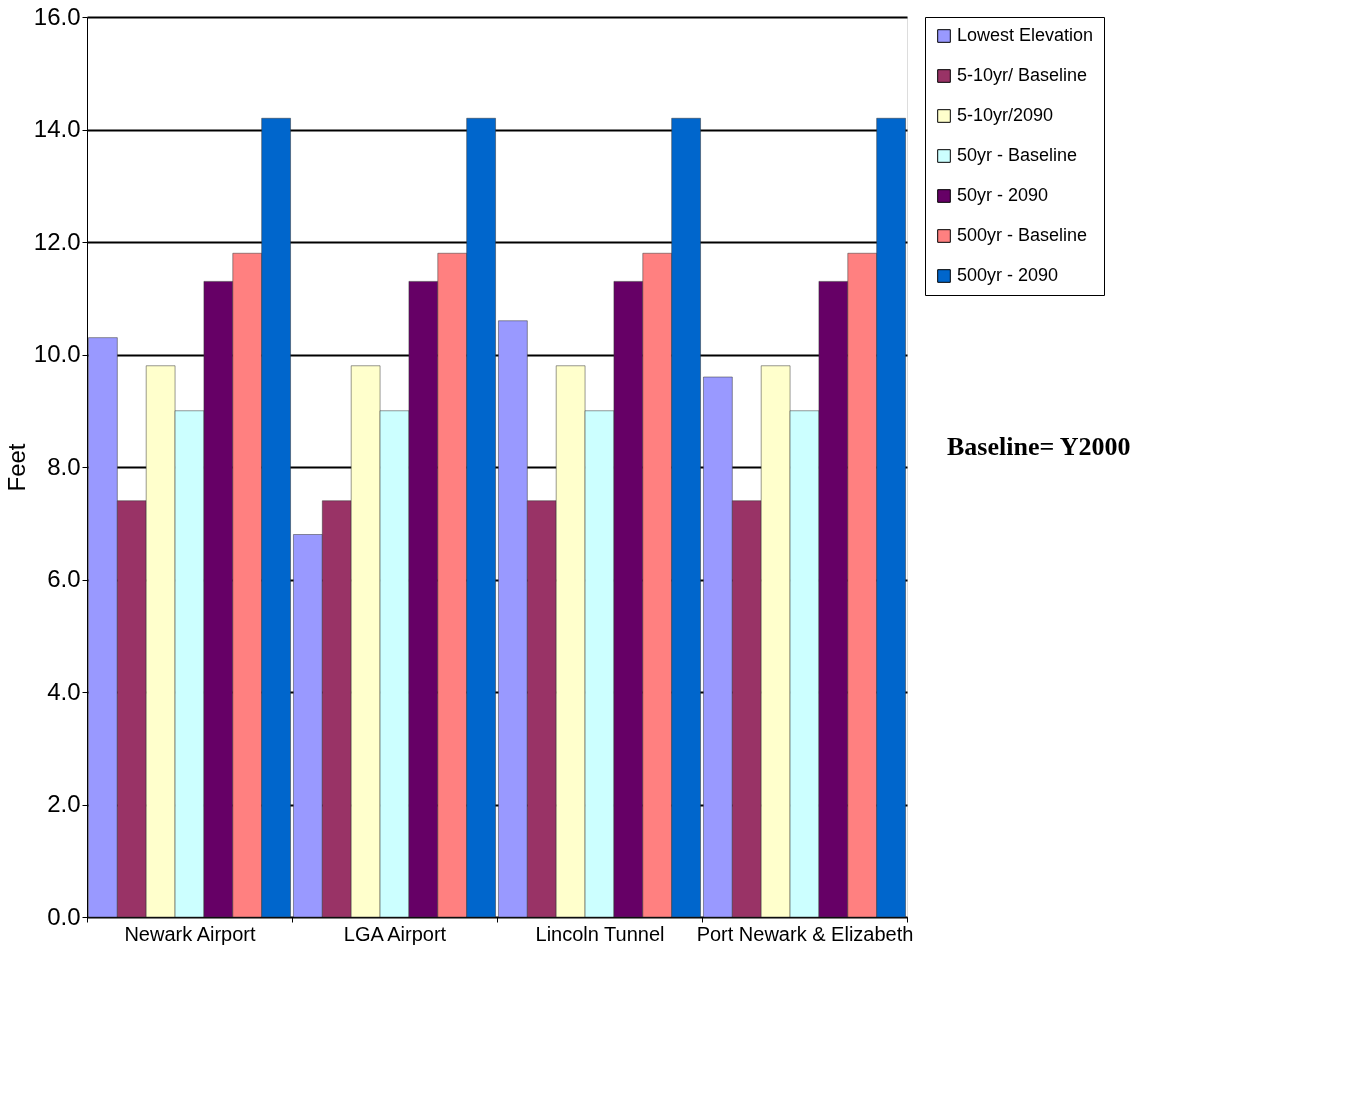 The width and height of the screenshot is (1356, 1105). Describe the element at coordinates (64, 691) in the screenshot. I see `y-tick-label: 4.0` at that location.